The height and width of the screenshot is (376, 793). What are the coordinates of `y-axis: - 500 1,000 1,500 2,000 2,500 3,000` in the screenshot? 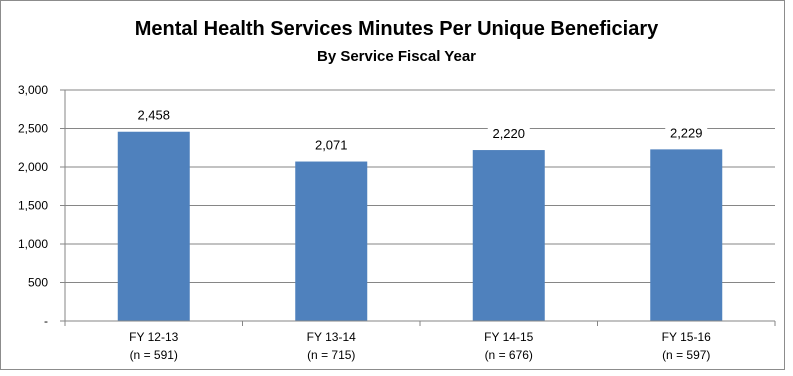 It's located at (42, 205).